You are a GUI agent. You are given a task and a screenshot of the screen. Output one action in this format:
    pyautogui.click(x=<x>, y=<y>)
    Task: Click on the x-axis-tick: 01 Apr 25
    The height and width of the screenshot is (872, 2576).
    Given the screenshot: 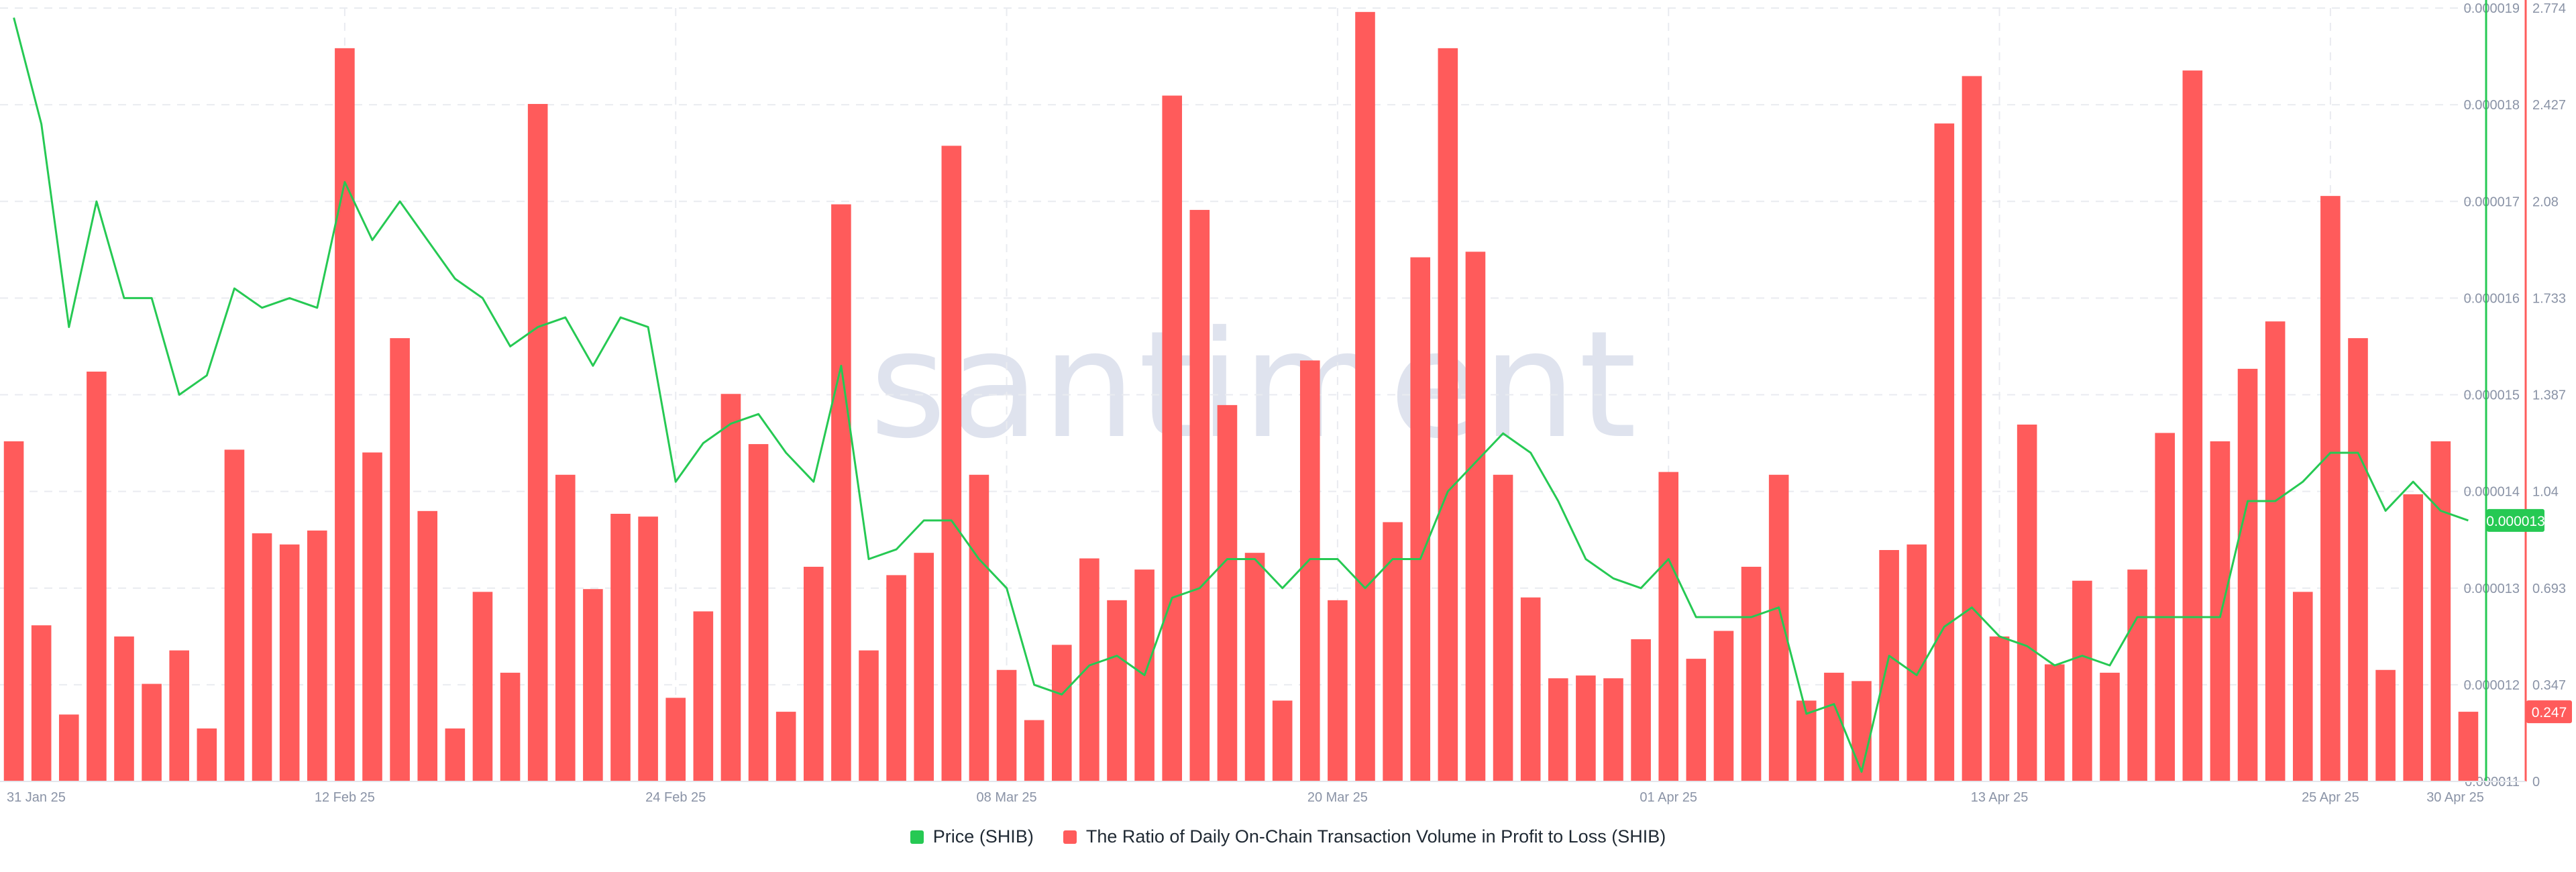 What is the action you would take?
    pyautogui.click(x=1668, y=798)
    